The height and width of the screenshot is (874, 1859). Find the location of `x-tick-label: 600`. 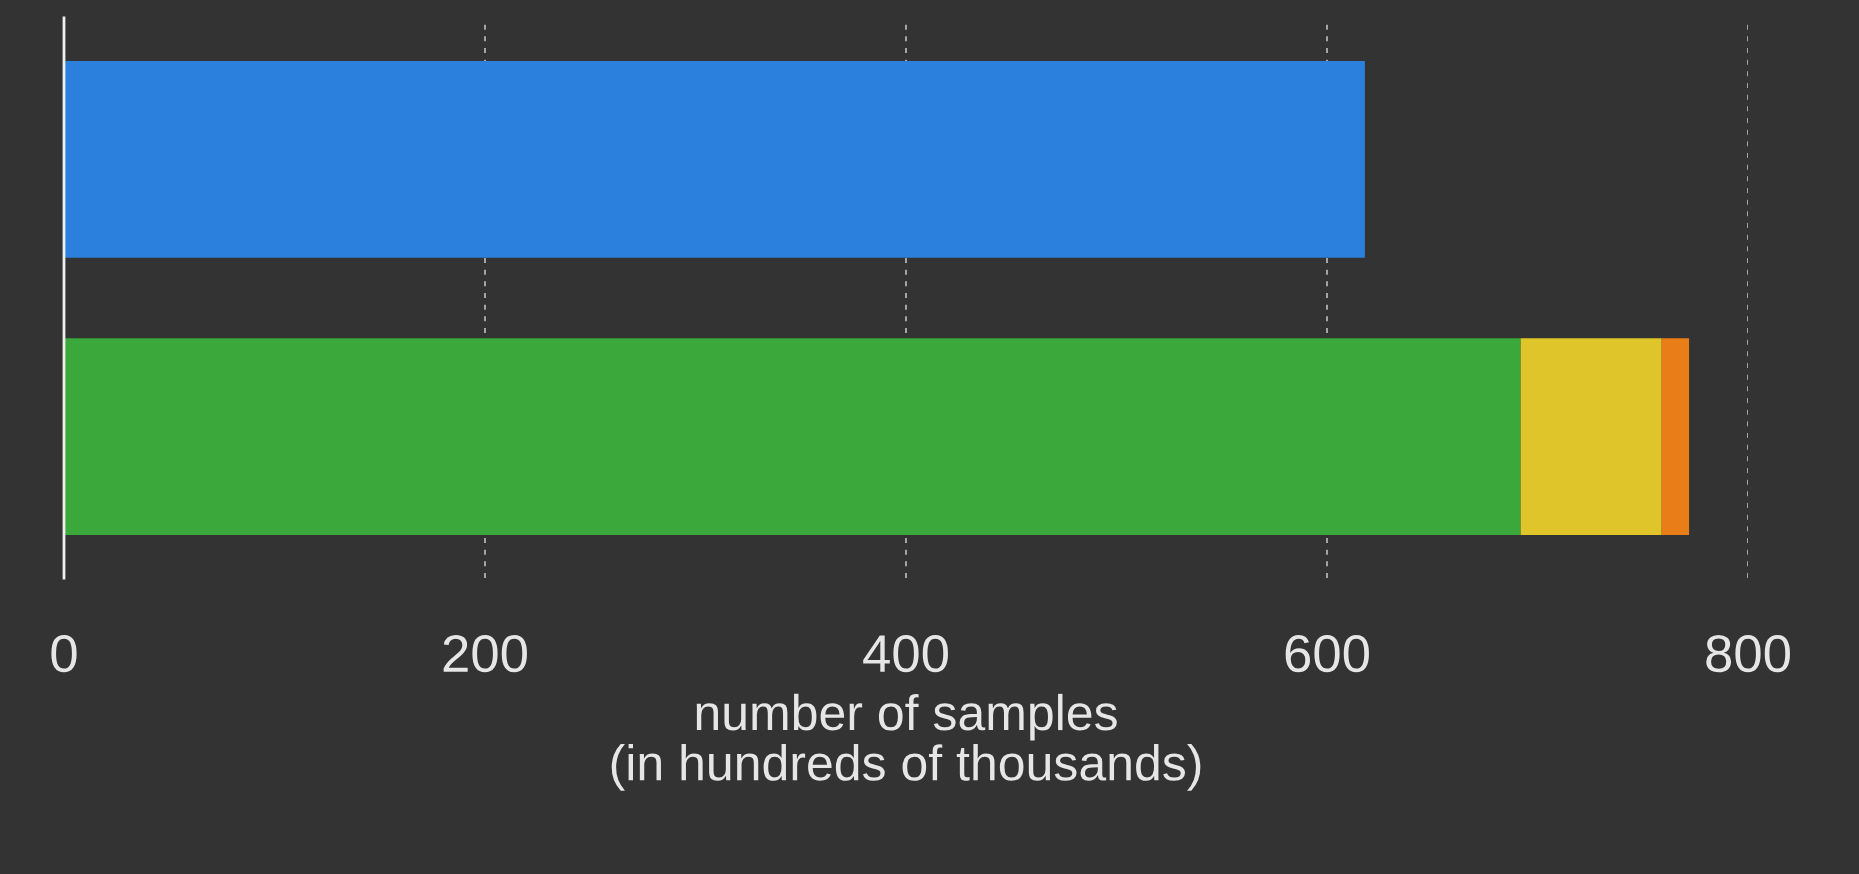

x-tick-label: 600 is located at coordinates (1327, 653).